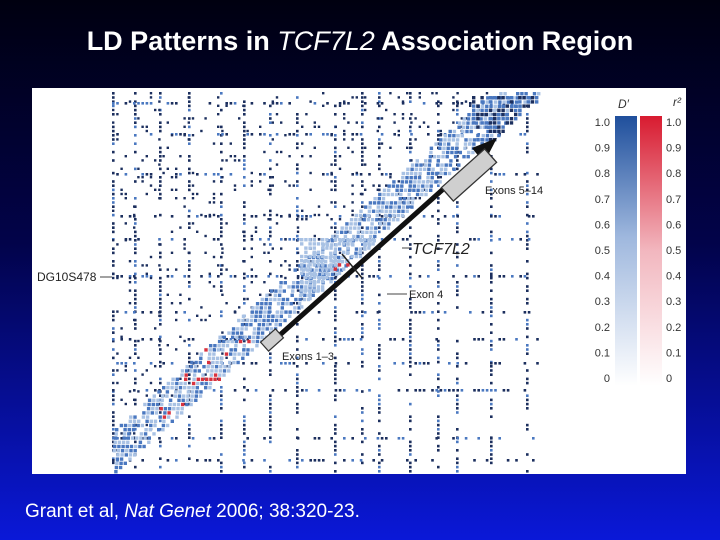 This screenshot has height=540, width=720. What do you see at coordinates (352, 266) in the screenshot?
I see `exon-4-tick` at bounding box center [352, 266].